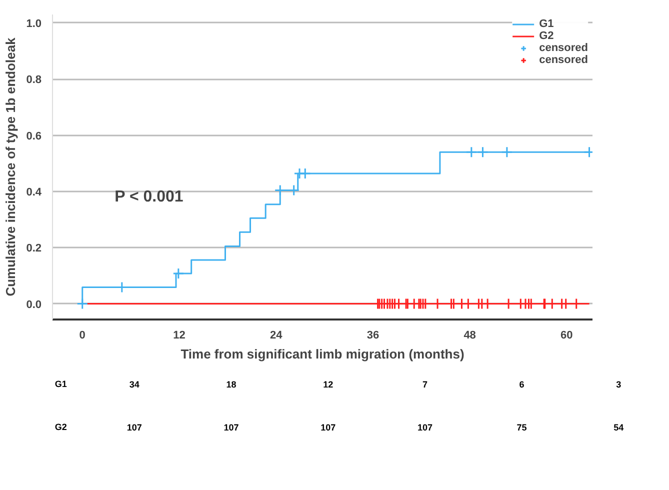 The image size is (669, 490). Describe the element at coordinates (470, 336) in the screenshot. I see `x-tick-label: 48` at that location.